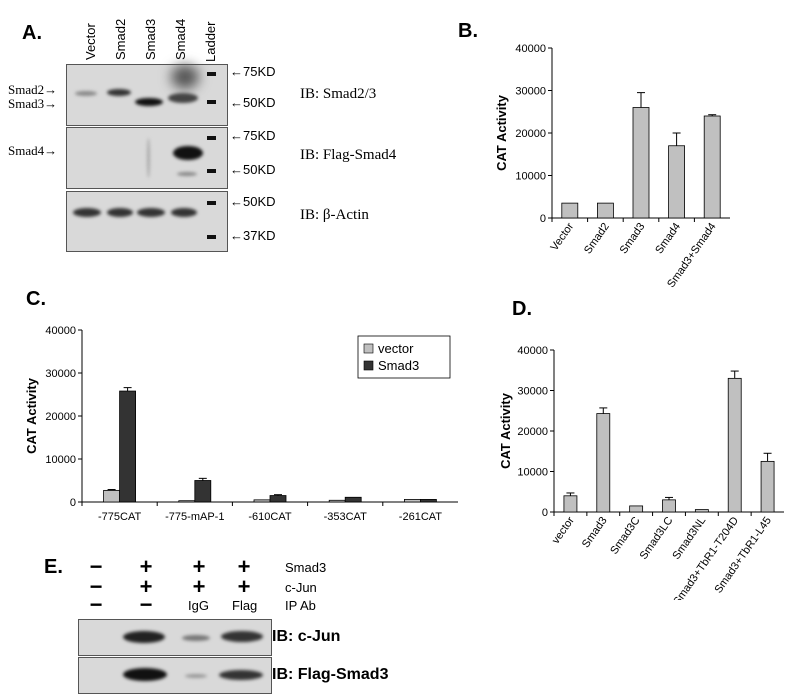 This screenshot has width=800, height=698. Describe the element at coordinates (348, 155) in the screenshot. I see `ib-flag-smad4-label: IB: Flag-Smad4` at that location.